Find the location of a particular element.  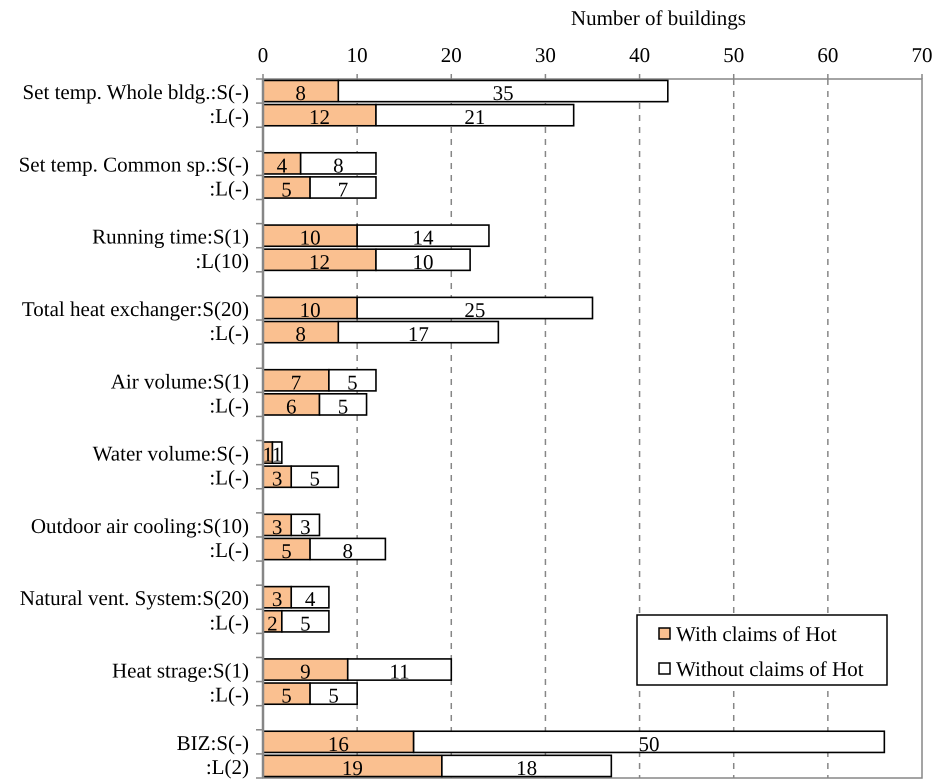

y-tick-label: Set temp. Common sp.:S(-) is located at coordinates (133, 164).